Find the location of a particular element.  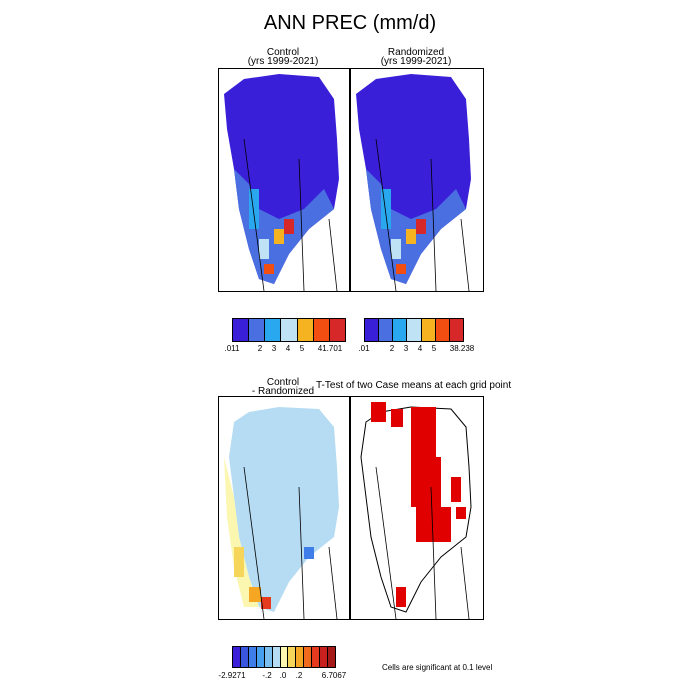

randomized-title-line1: Randomized is located at coordinates (416, 52).